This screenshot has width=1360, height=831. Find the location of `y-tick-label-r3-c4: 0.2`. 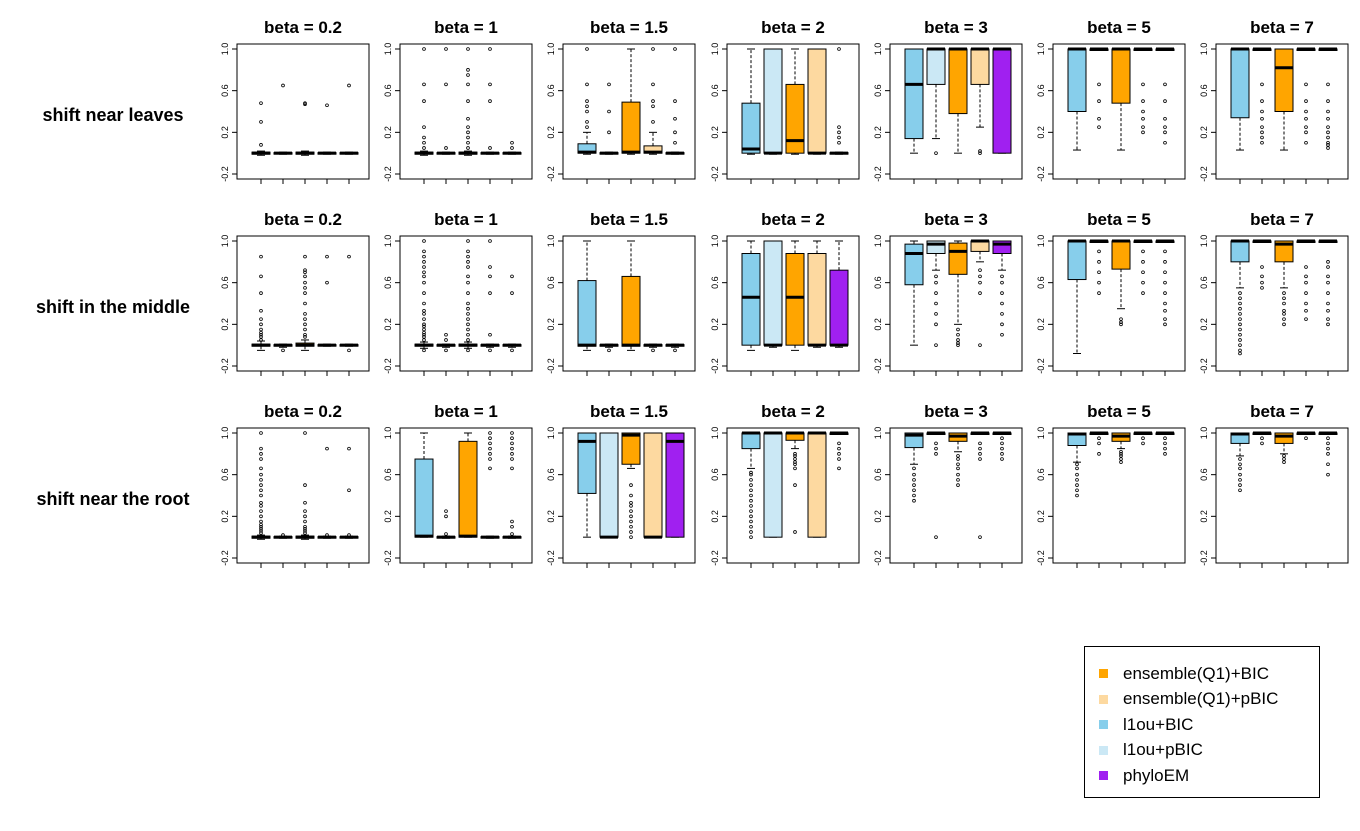

y-tick-label-r3-c4: 0.2 is located at coordinates (715, 516).